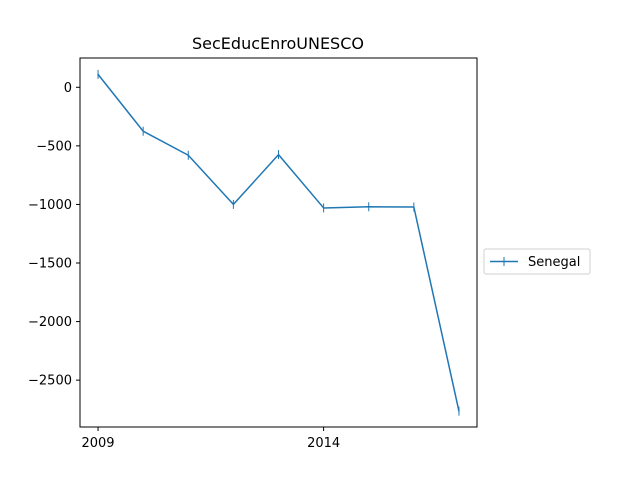 Image resolution: width=640 pixels, height=484 pixels. Describe the element at coordinates (50, 381) in the screenshot. I see `y-tick-label: −2500` at that location.